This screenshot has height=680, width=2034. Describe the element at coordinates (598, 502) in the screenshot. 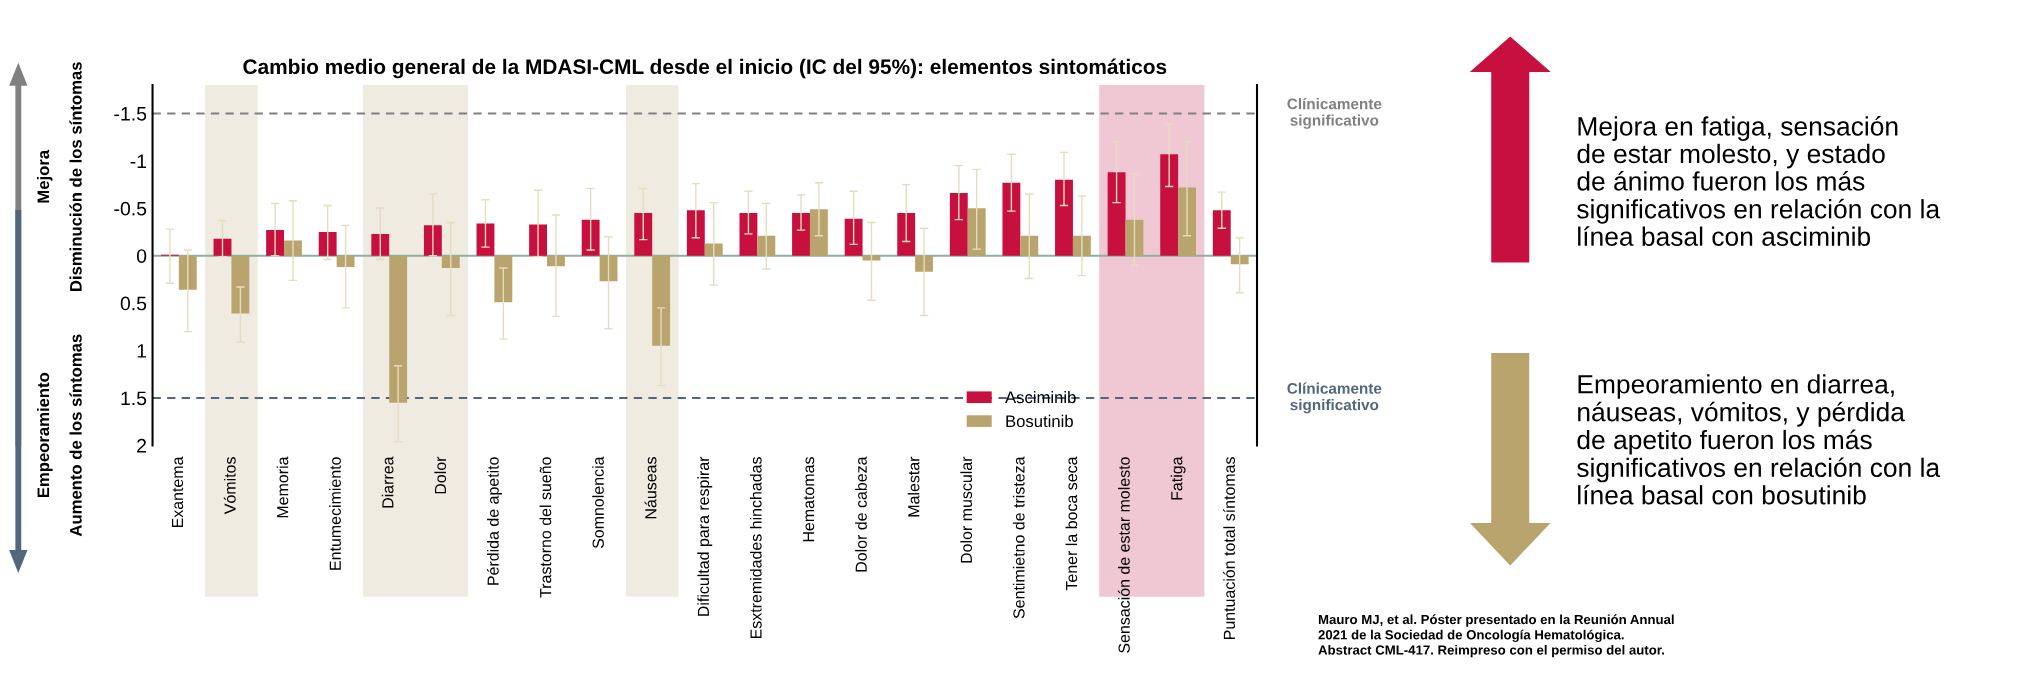

I see `x-tick-label: Somnolencia` at that location.